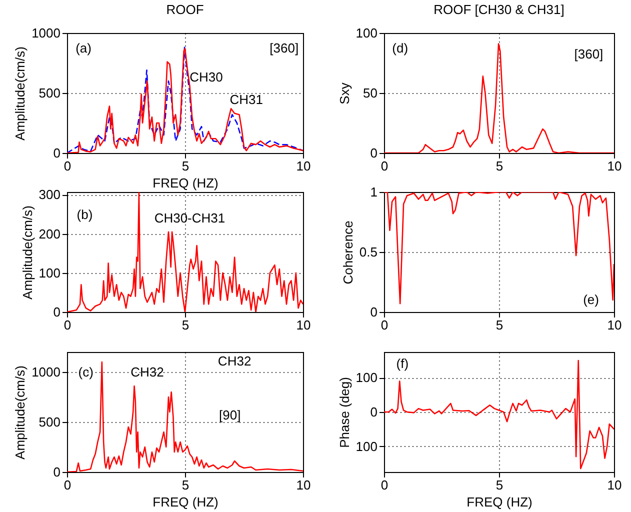 This screenshot has height=512, width=631. What do you see at coordinates (499, 9) in the screenshot?
I see `chart-title: ROOF [CH30 & CH31]` at bounding box center [499, 9].